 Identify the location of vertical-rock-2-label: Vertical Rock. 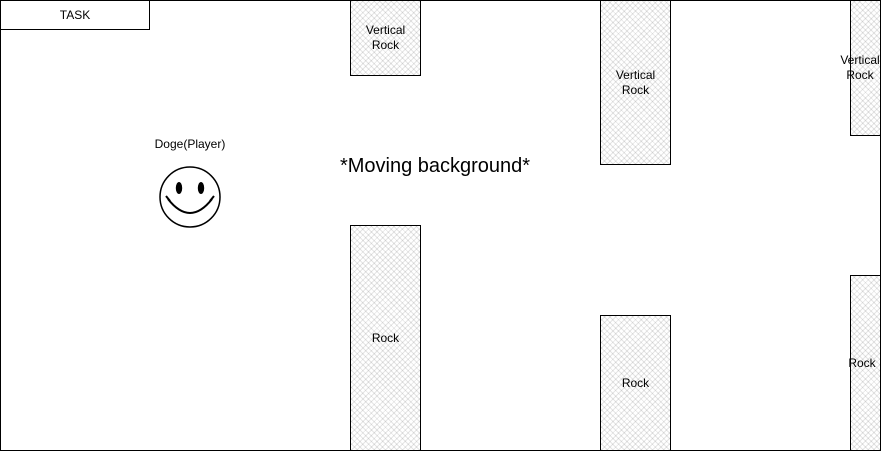
(635, 82).